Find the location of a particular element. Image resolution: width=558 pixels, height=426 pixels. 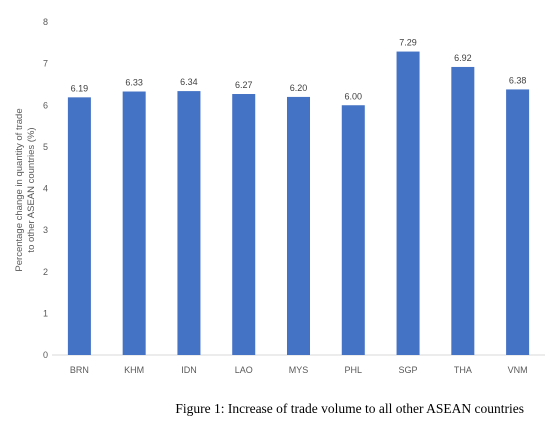

bar-lao is located at coordinates (244, 224).